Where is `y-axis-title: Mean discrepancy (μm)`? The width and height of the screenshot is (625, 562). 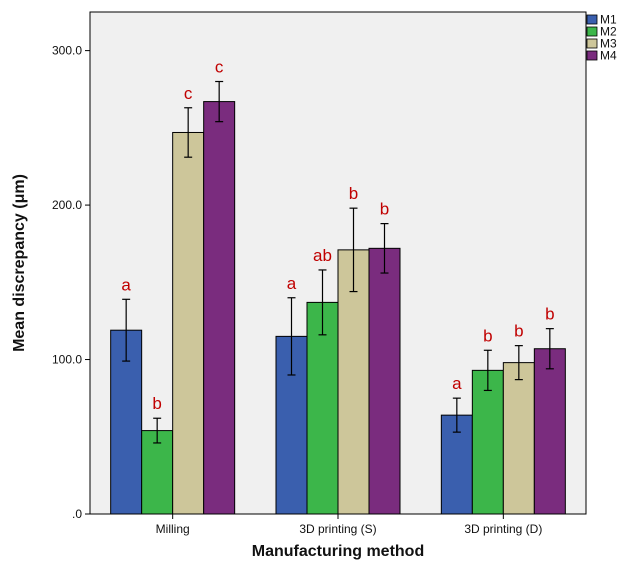
y-axis-title: Mean discrepancy (μm) is located at coordinates (19, 263).